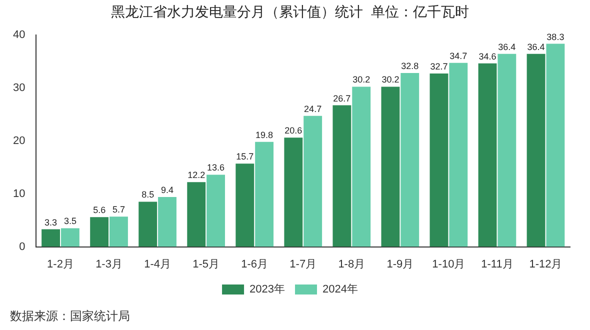  I want to click on x-tick-label: 1-2月, so click(60, 264).